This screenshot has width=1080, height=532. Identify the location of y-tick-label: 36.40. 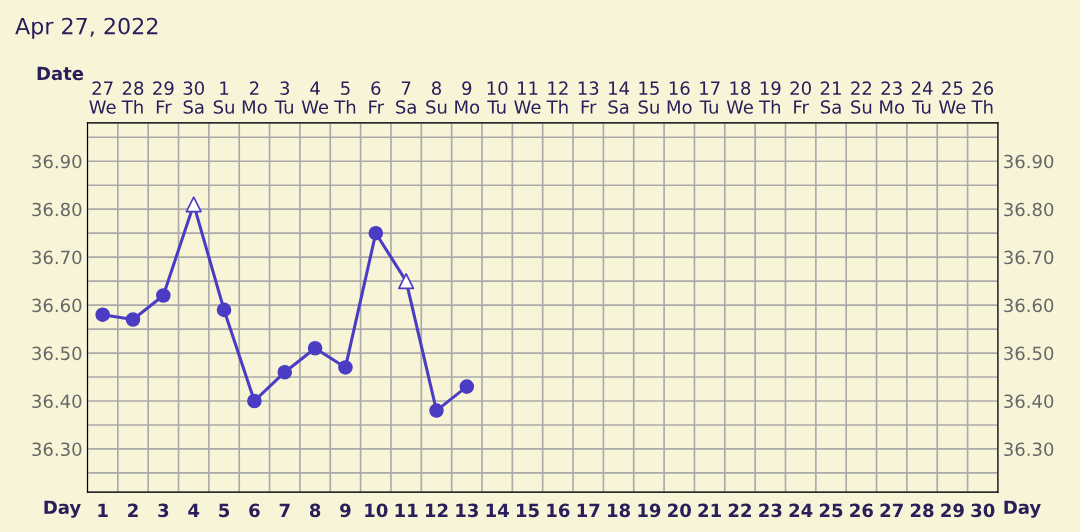
(57, 401).